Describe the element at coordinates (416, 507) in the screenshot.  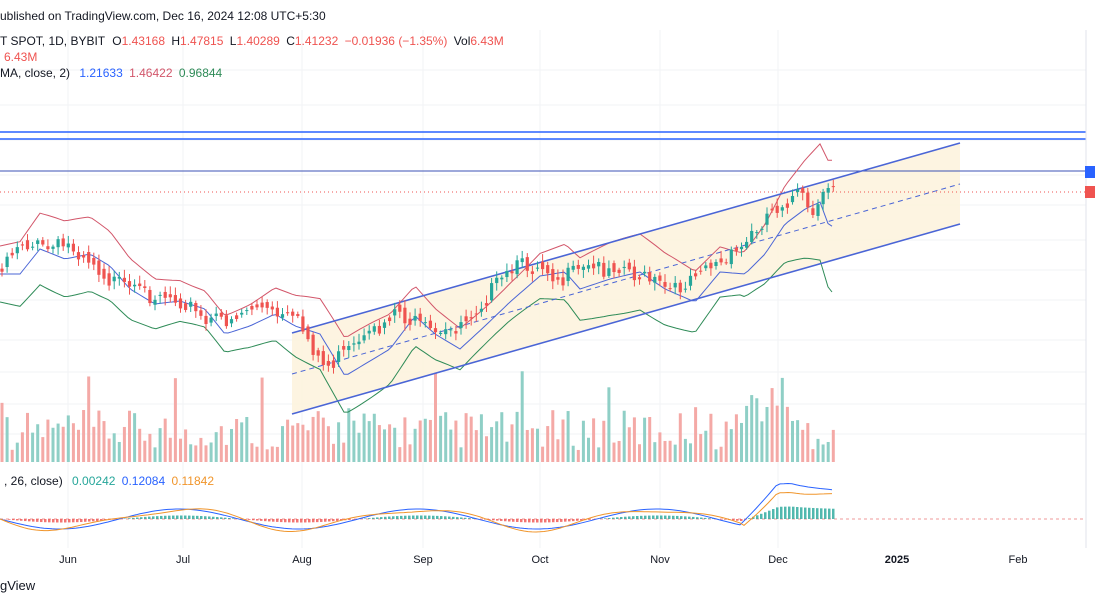
I see `macd-line` at that location.